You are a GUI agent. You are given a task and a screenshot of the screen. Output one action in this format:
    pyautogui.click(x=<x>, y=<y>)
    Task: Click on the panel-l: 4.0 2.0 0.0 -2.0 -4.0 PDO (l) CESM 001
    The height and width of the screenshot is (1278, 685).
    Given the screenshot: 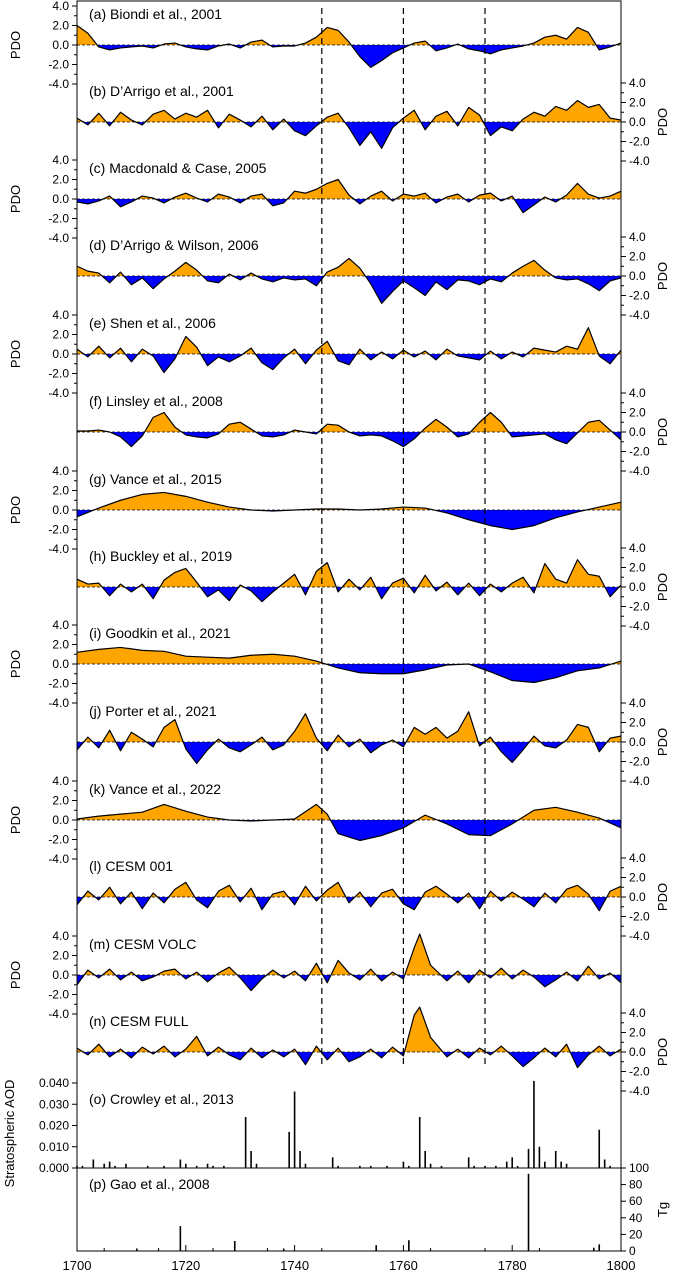 What is the action you would take?
    pyautogui.click(x=373, y=897)
    